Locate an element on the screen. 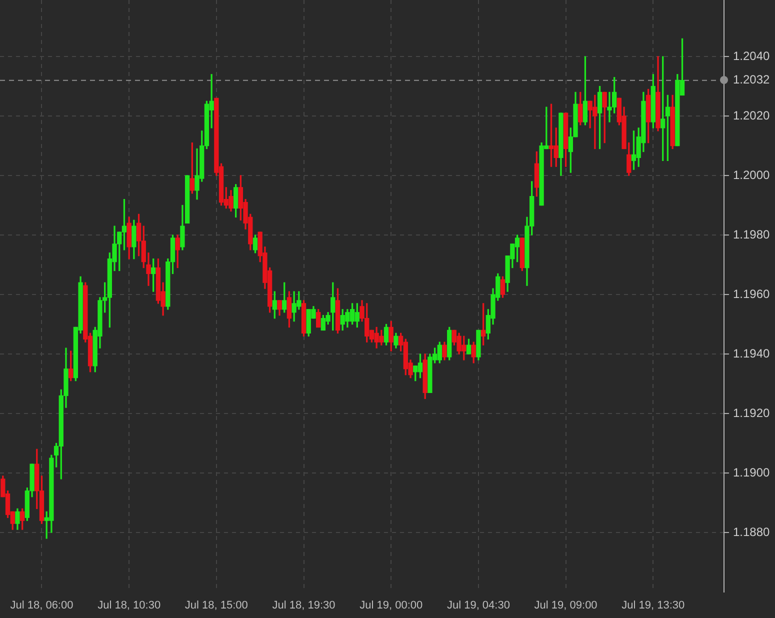  x-tick-label: Jul 18, 10:30 is located at coordinates (129, 606).